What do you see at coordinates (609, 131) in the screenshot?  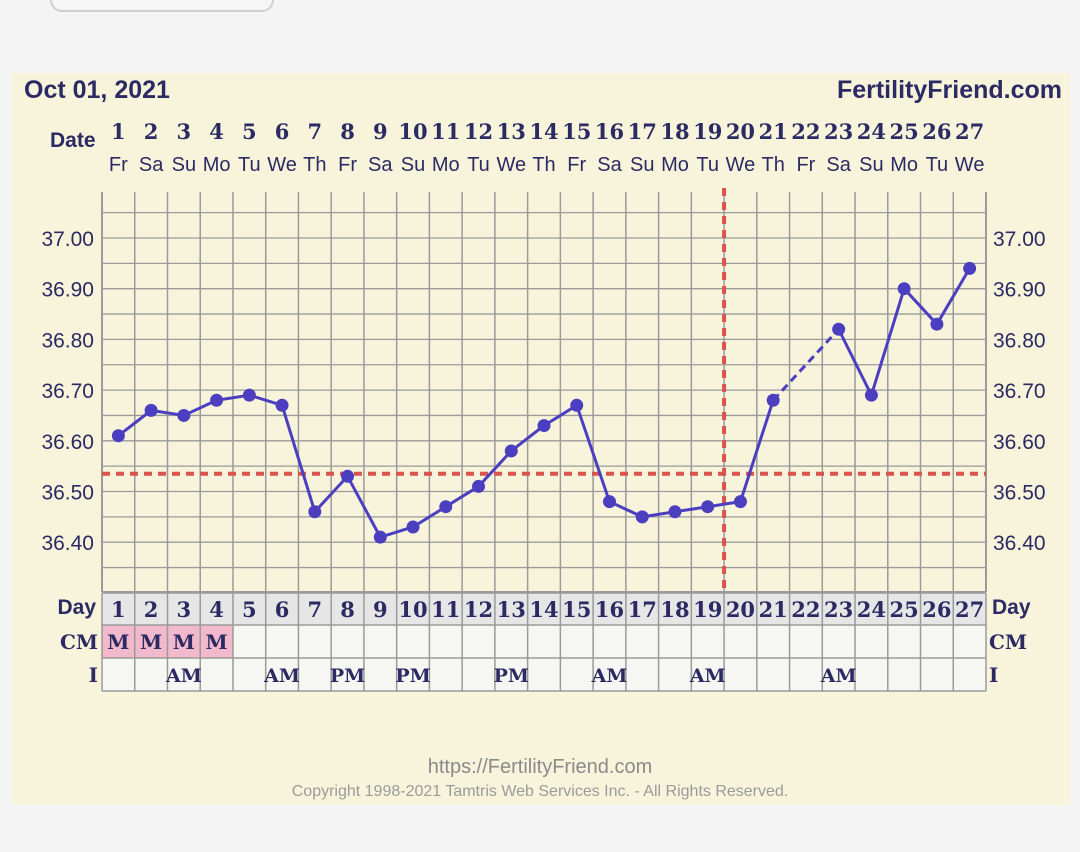 I see `date-number: 16` at bounding box center [609, 131].